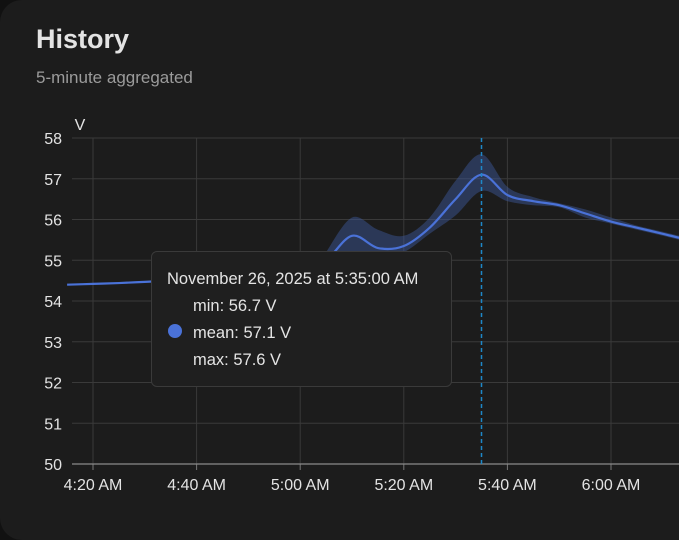 This screenshot has height=540, width=679. I want to click on x-tick-label: 4:40 AM, so click(196, 485).